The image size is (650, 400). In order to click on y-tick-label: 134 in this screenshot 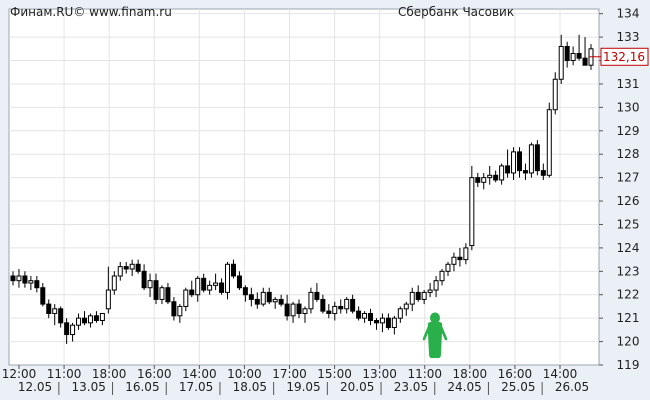, I will do `click(628, 14)`.